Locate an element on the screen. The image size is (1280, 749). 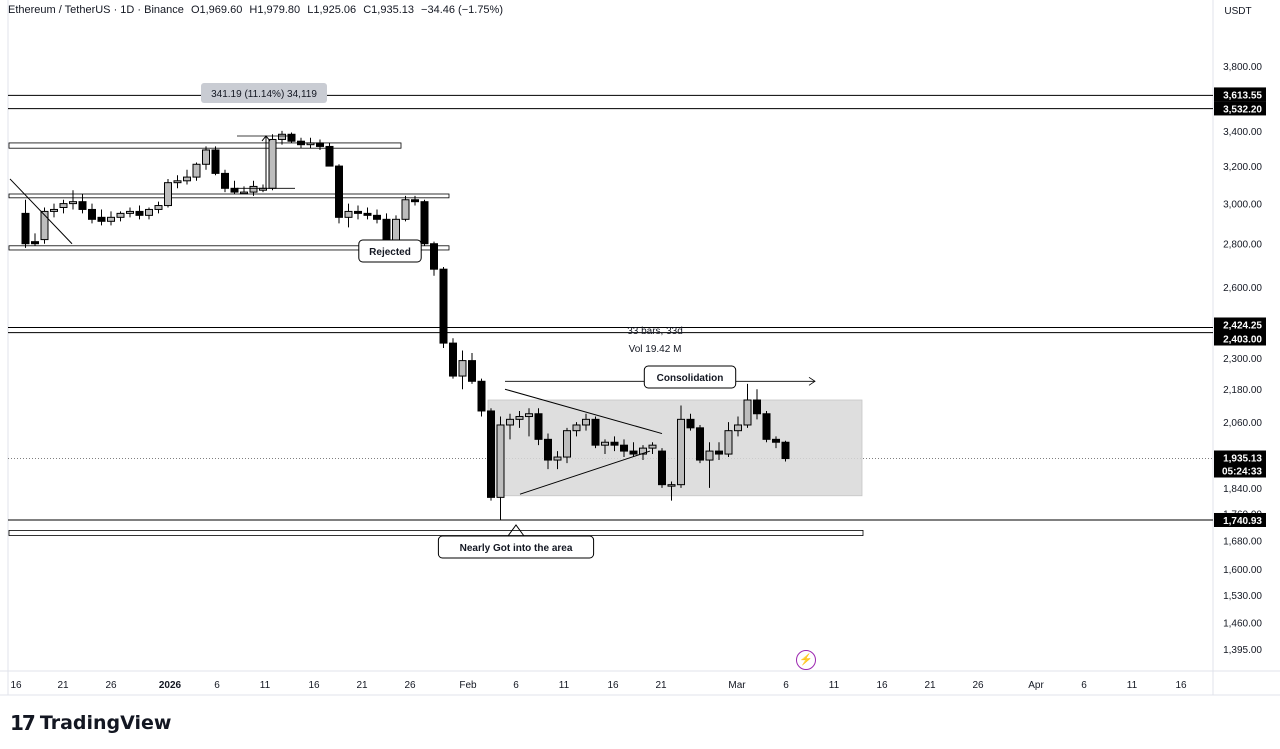
tv-logo-icon: 17 is located at coordinates (23, 723).